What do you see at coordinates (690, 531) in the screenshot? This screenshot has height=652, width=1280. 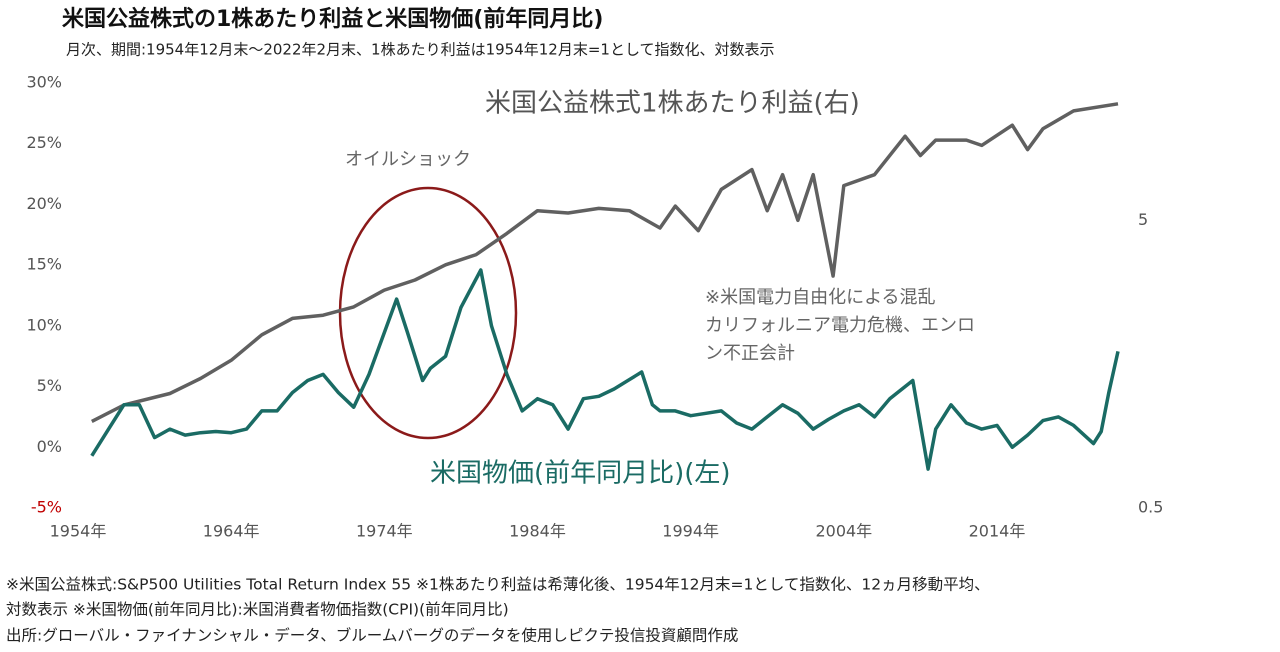 I see `x-tick-label: 1994年` at bounding box center [690, 531].